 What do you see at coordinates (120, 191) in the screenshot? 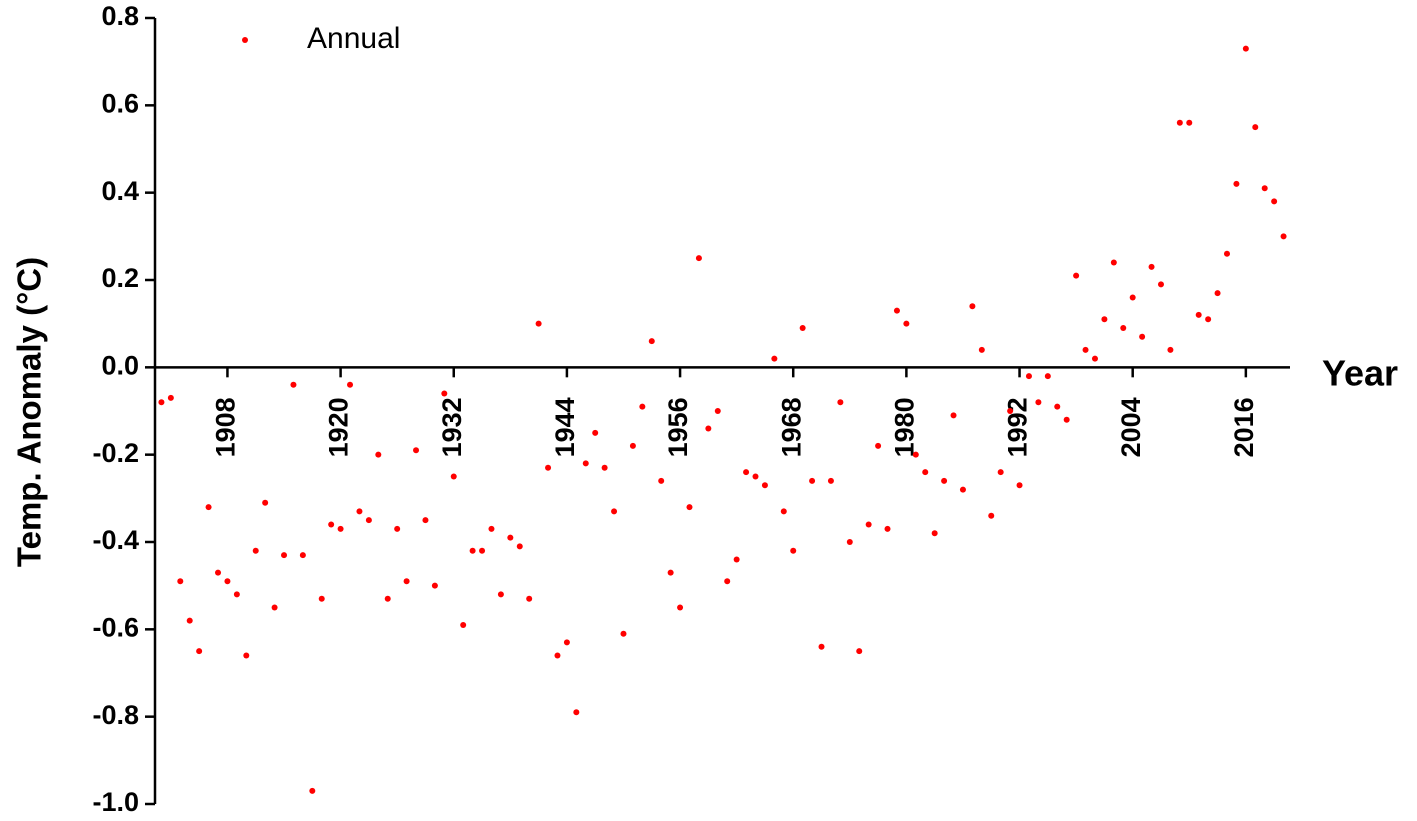
I see `y-tick-label: 0.4` at bounding box center [120, 191].